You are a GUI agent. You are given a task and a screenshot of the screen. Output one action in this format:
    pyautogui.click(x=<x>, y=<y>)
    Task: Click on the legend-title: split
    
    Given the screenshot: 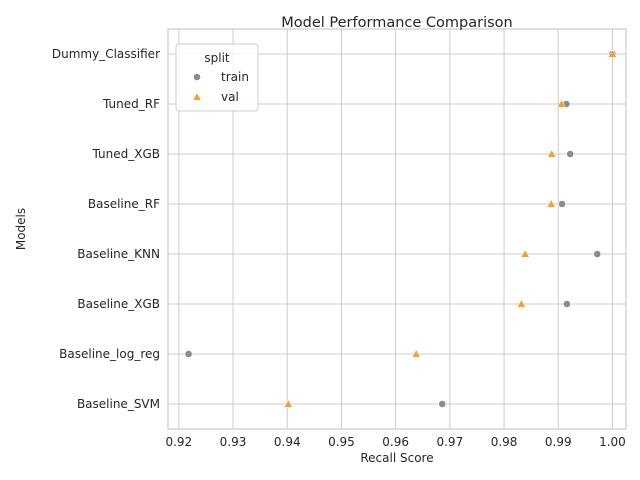 What is the action you would take?
    pyautogui.click(x=217, y=58)
    